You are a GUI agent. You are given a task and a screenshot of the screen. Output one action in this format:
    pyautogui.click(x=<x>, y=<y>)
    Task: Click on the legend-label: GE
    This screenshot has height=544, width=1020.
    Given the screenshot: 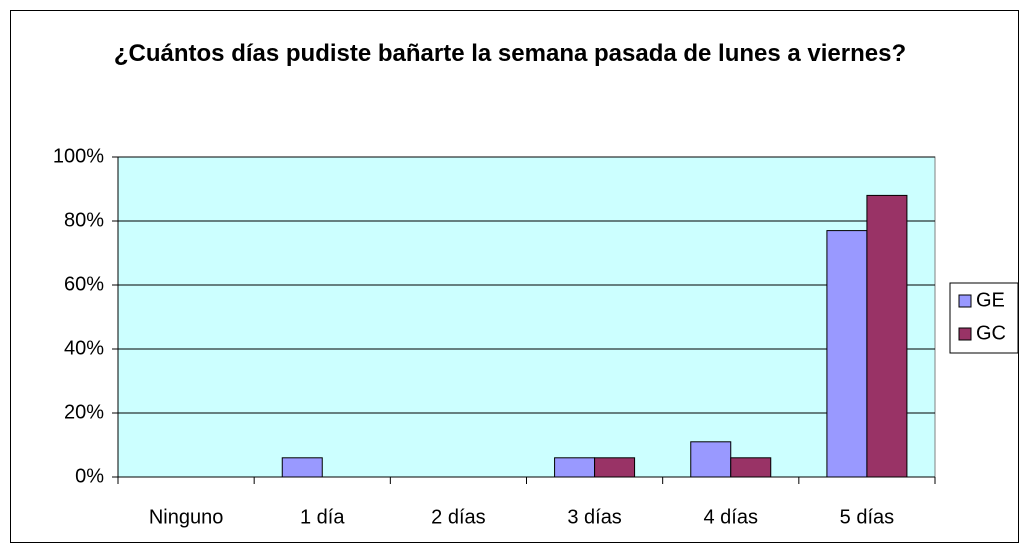 What is the action you would take?
    pyautogui.click(x=990, y=300)
    